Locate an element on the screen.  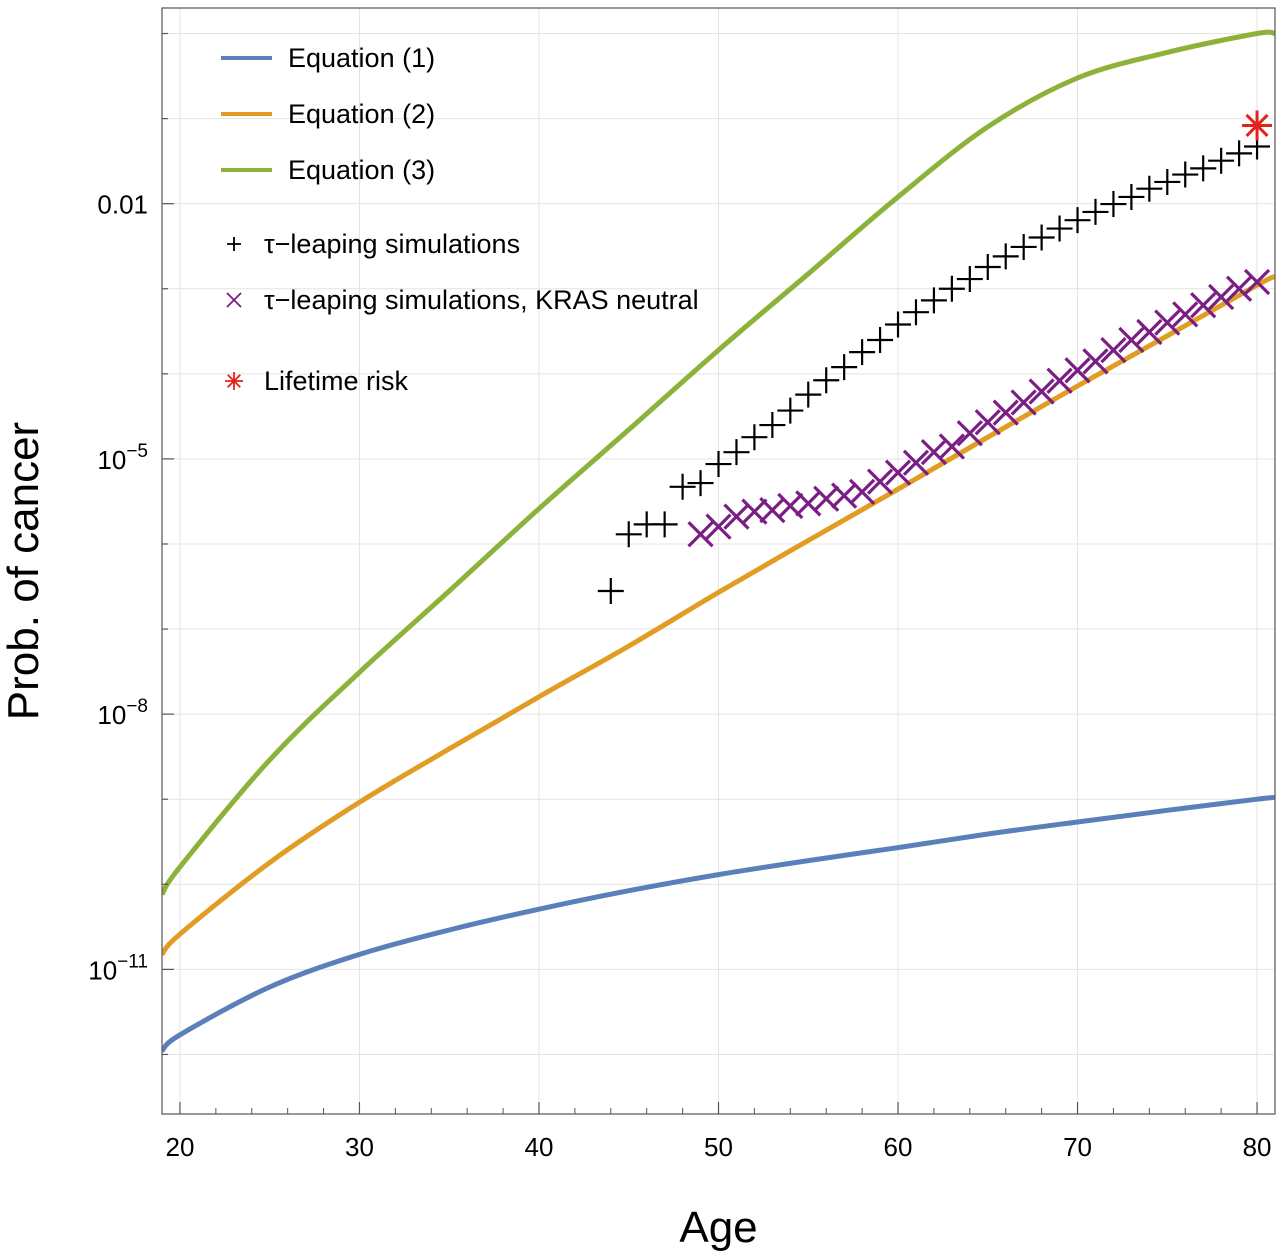
x-tick-label: 60 is located at coordinates (898, 1147).